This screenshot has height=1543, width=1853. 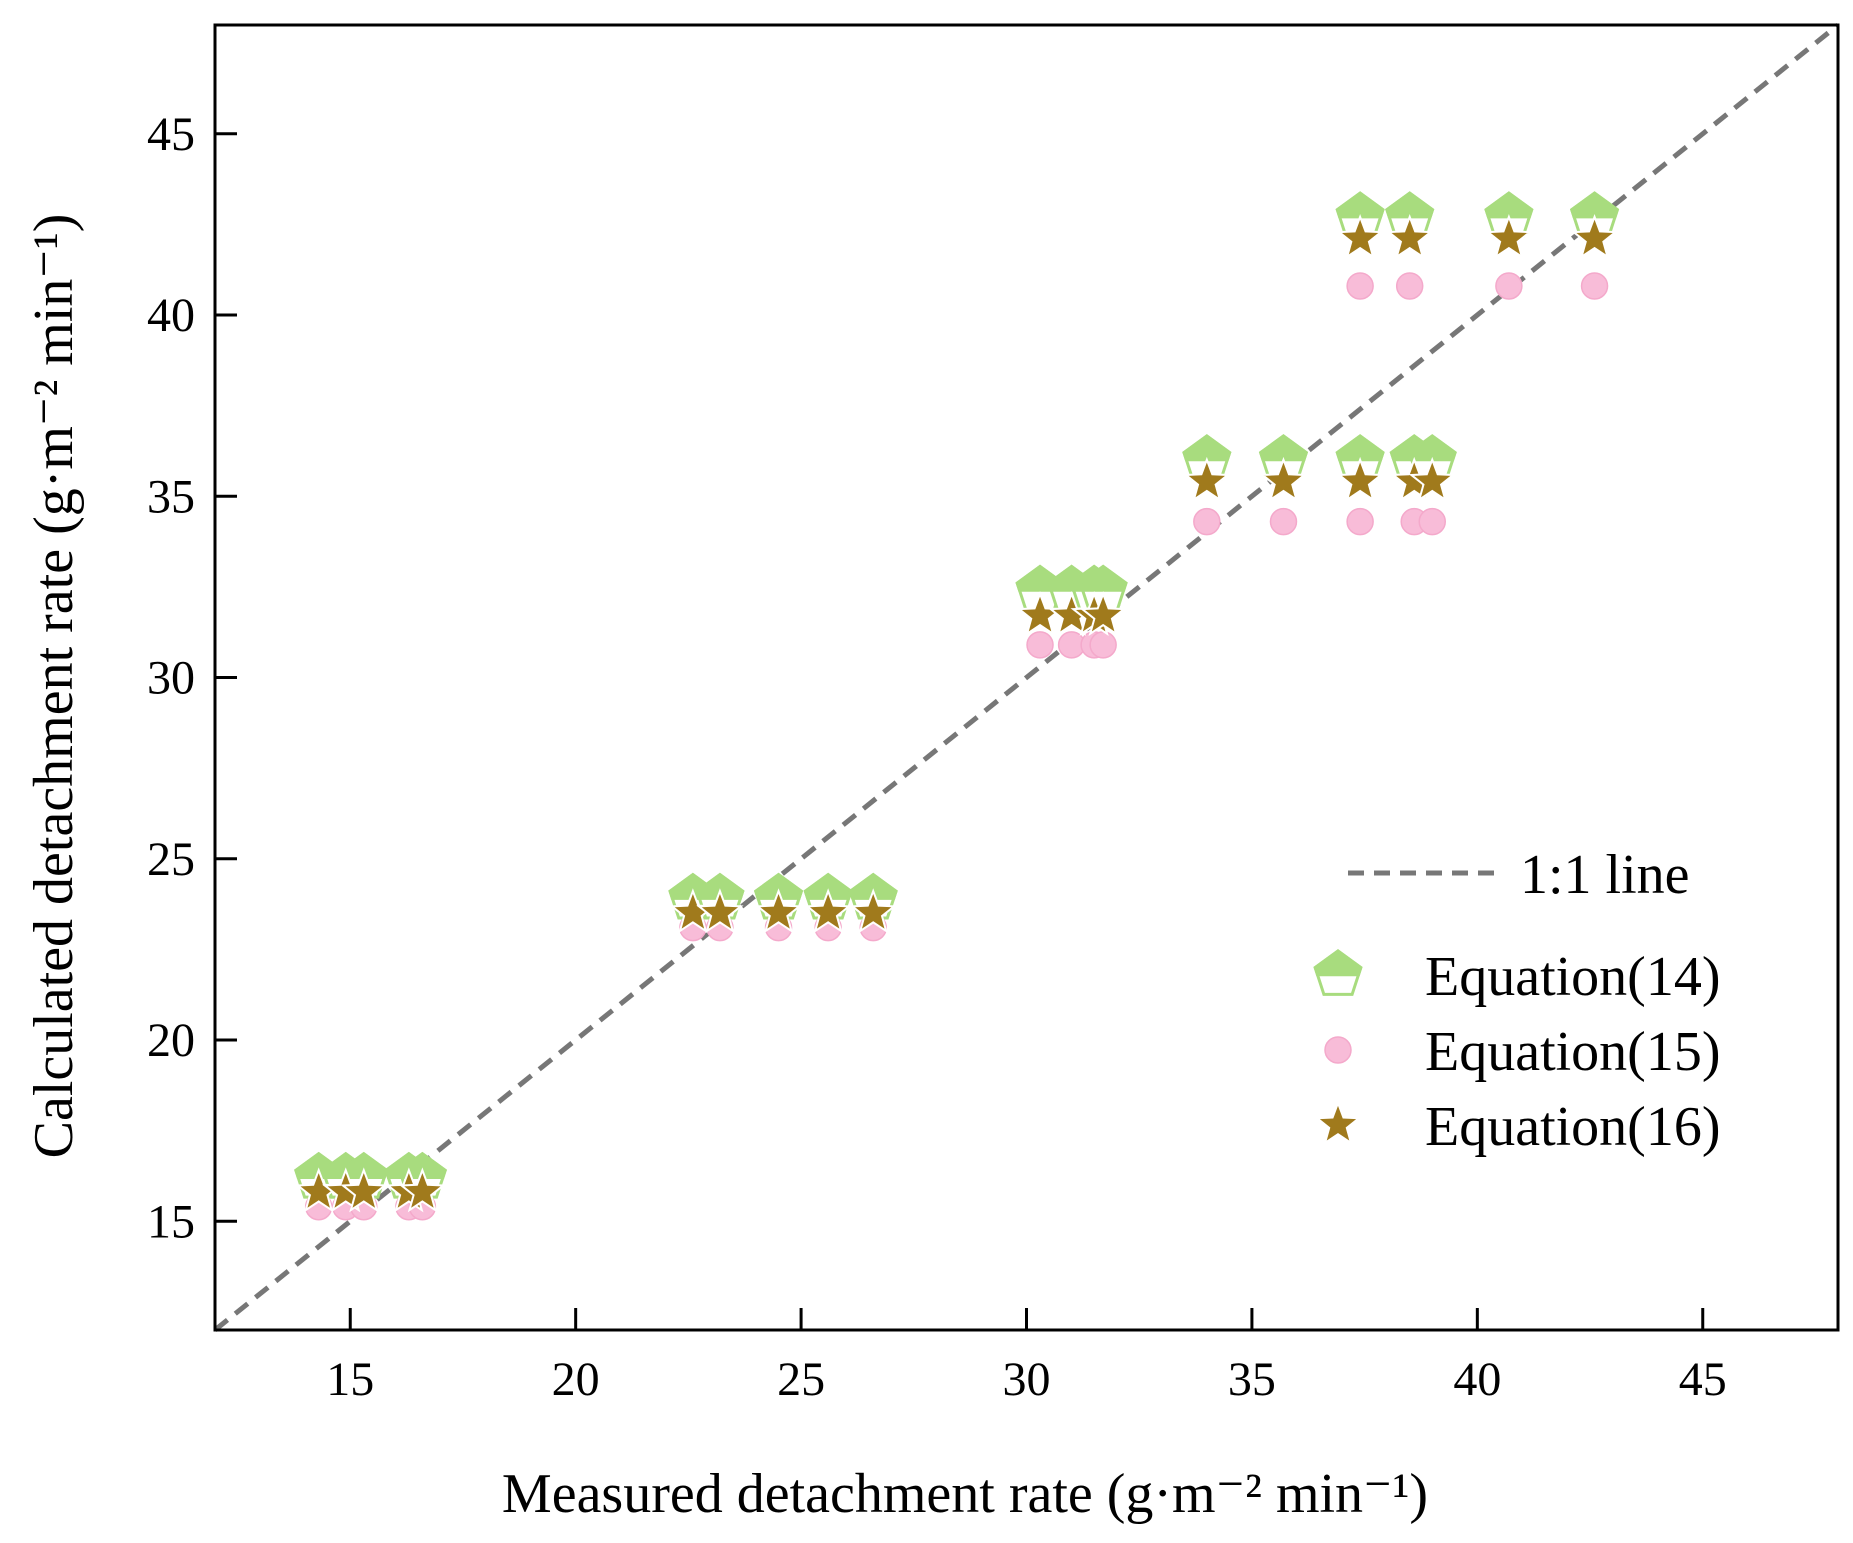 What do you see at coordinates (171, 134) in the screenshot?
I see `y-tick-label: 45` at bounding box center [171, 134].